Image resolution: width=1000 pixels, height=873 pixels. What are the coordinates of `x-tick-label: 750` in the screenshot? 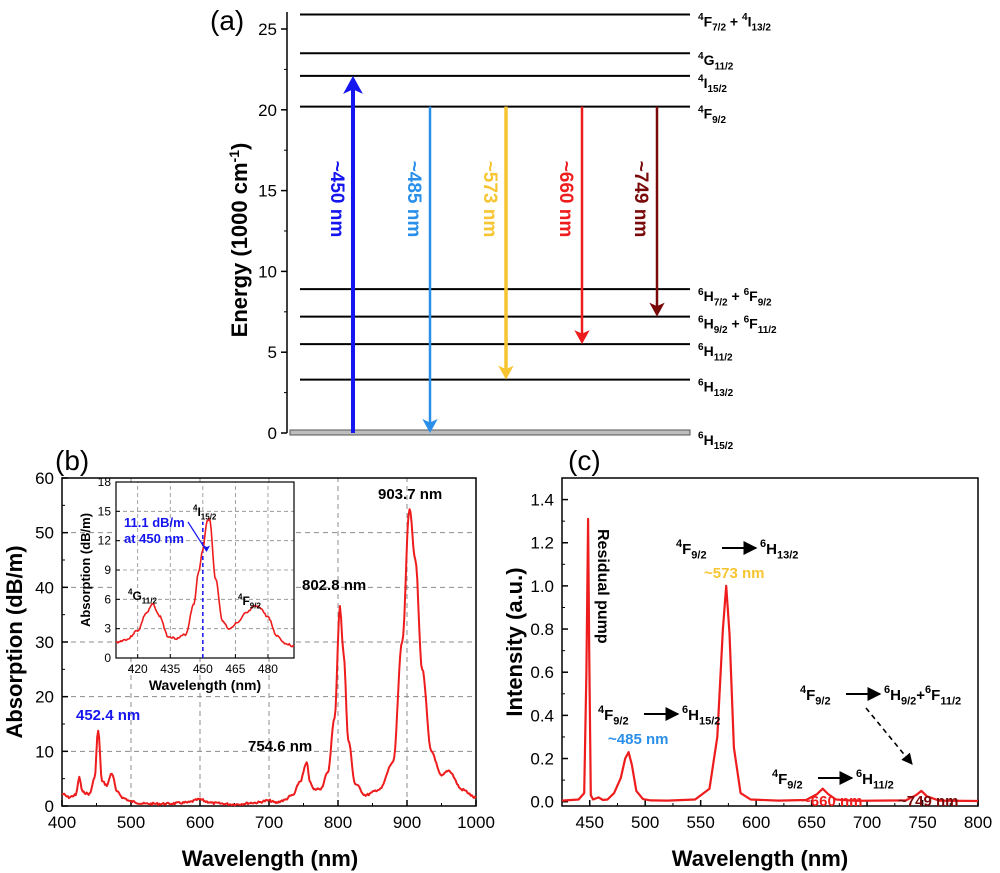 It's located at (922, 822).